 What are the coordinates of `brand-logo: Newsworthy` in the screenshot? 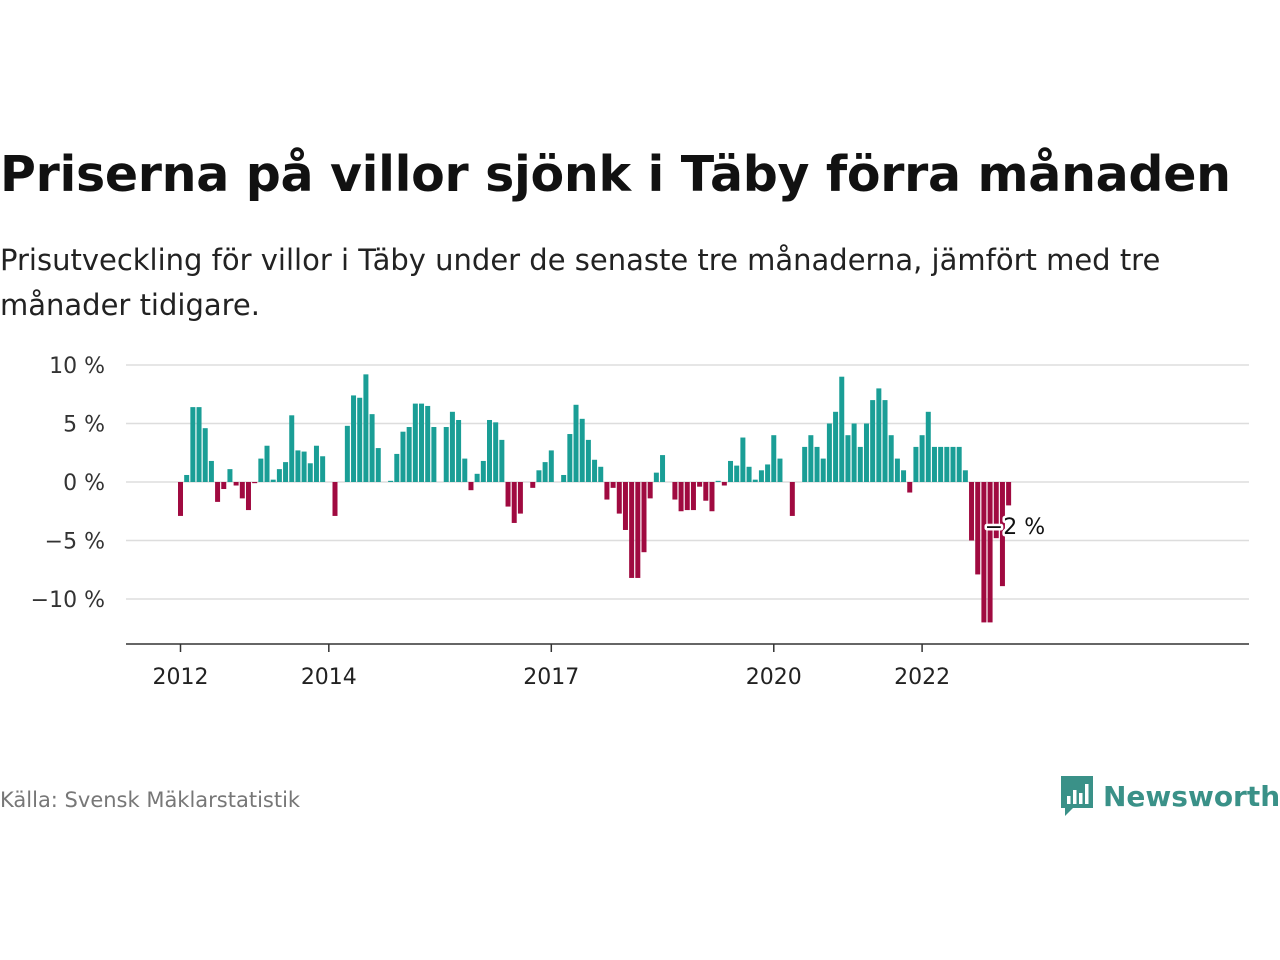 It's located at (1169, 796).